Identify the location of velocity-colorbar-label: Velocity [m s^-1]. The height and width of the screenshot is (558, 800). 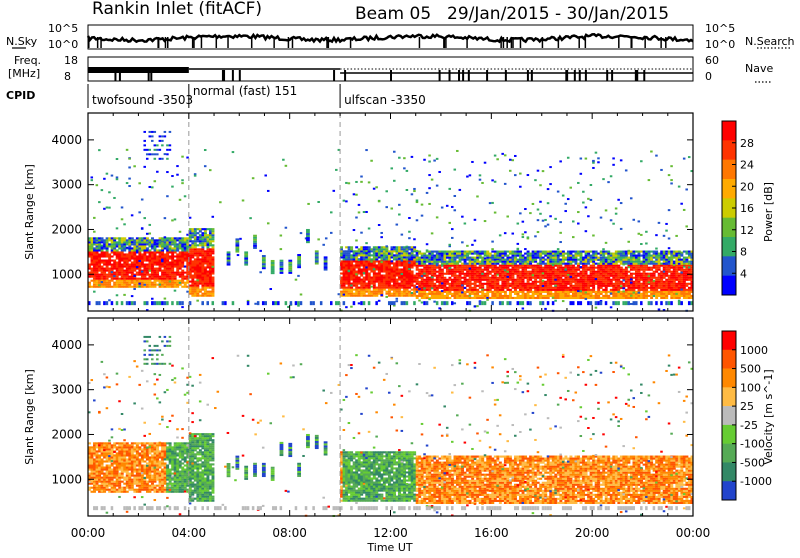
(768, 416).